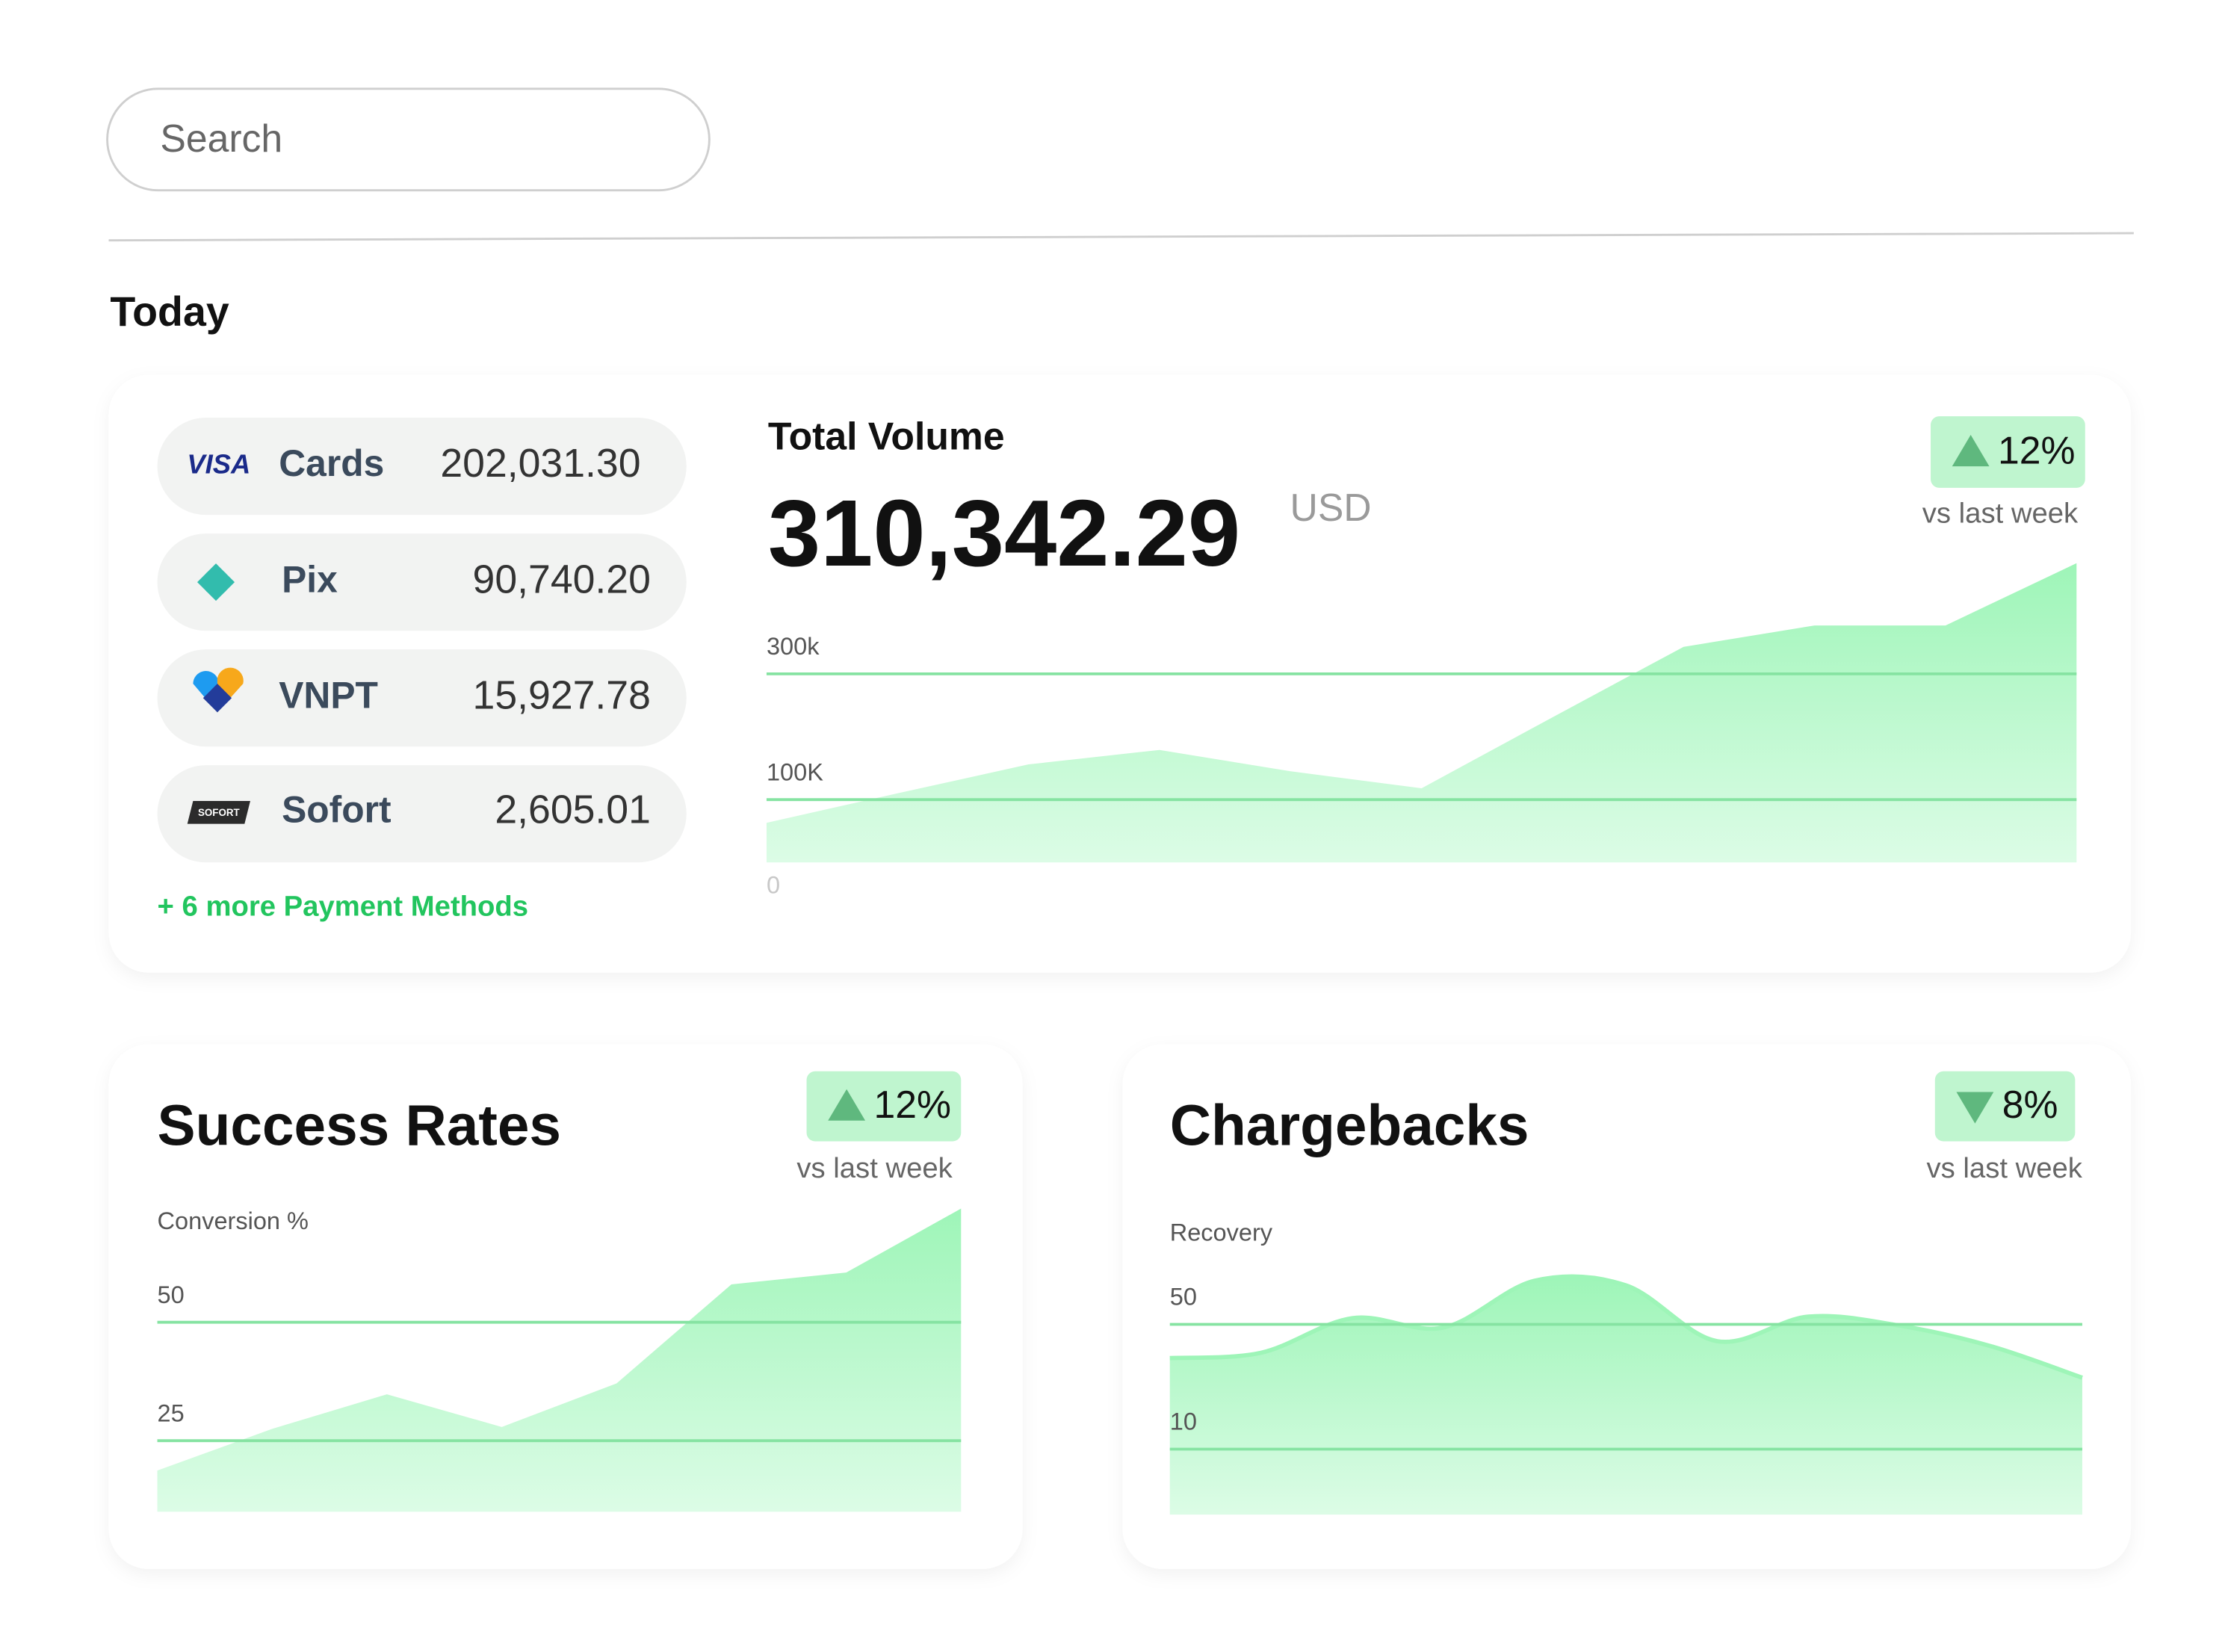 This screenshot has width=2231, height=1652. Describe the element at coordinates (1004, 533) in the screenshot. I see `total-amount: 310,342.29` at that location.